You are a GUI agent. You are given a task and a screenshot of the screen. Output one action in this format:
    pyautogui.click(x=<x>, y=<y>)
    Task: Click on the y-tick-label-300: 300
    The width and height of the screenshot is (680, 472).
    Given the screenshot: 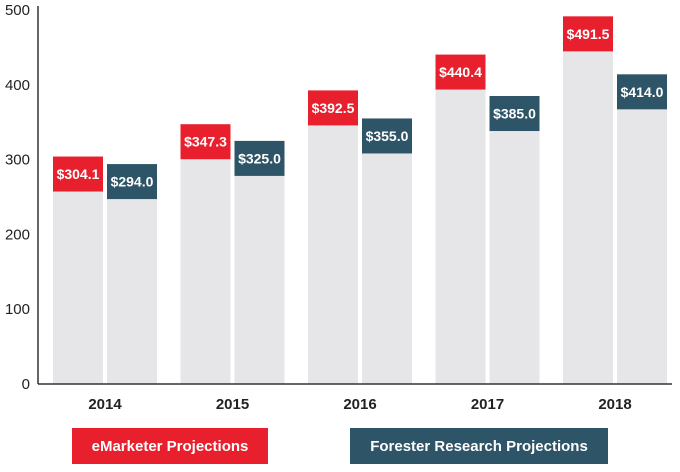 What is the action you would take?
    pyautogui.click(x=17, y=160)
    